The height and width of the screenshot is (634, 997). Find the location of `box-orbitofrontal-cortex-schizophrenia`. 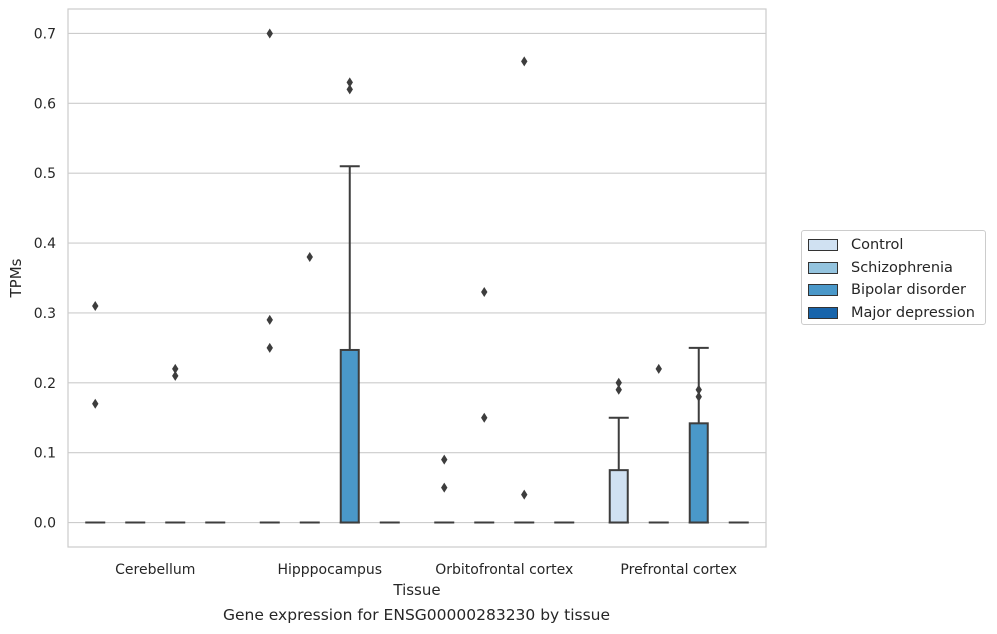

box-orbitofrontal-cortex-schizophrenia is located at coordinates (484, 405).